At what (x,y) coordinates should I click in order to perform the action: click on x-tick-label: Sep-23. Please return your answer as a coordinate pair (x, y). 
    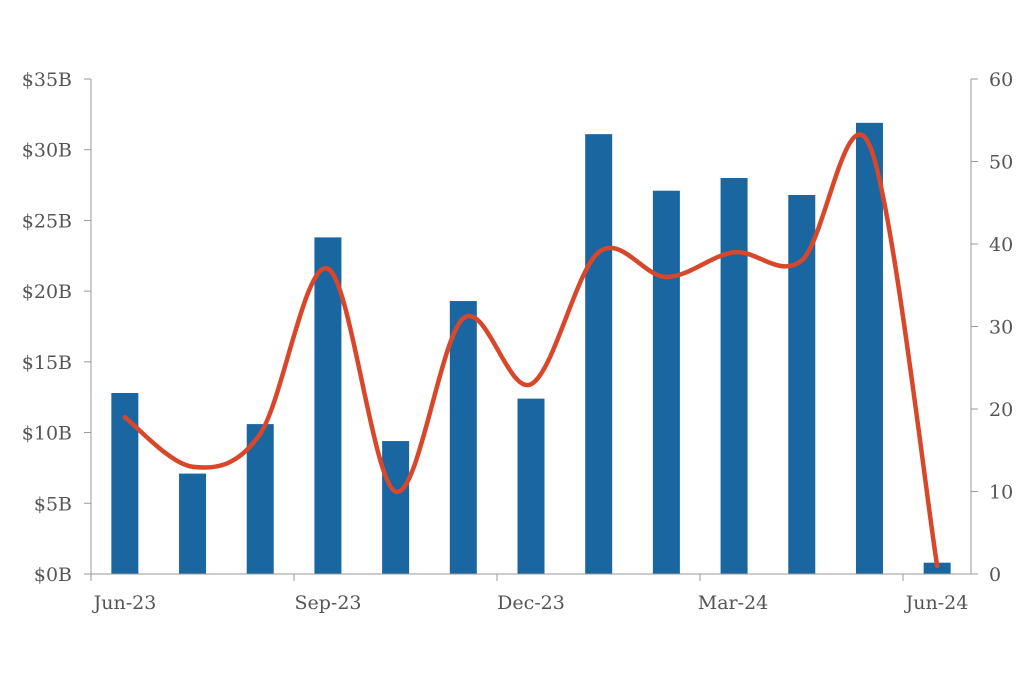
    Looking at the image, I should click on (327, 603).